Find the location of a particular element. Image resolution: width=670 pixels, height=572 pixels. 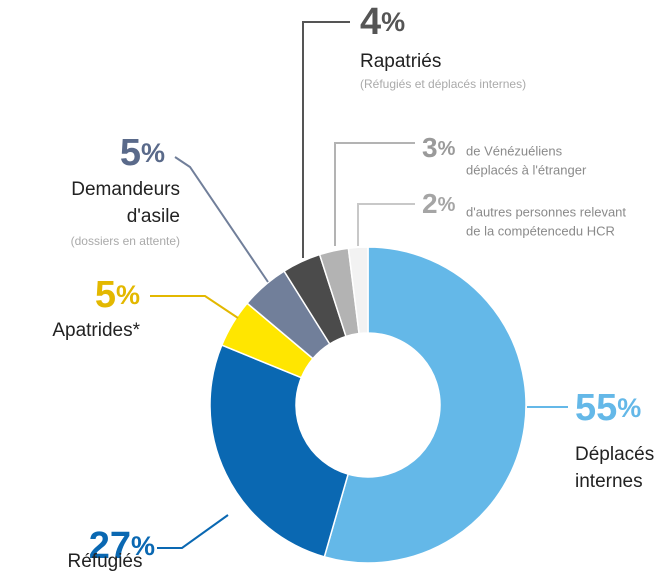

category-note: (Réfugiés et déplacés internes) is located at coordinates (443, 84).